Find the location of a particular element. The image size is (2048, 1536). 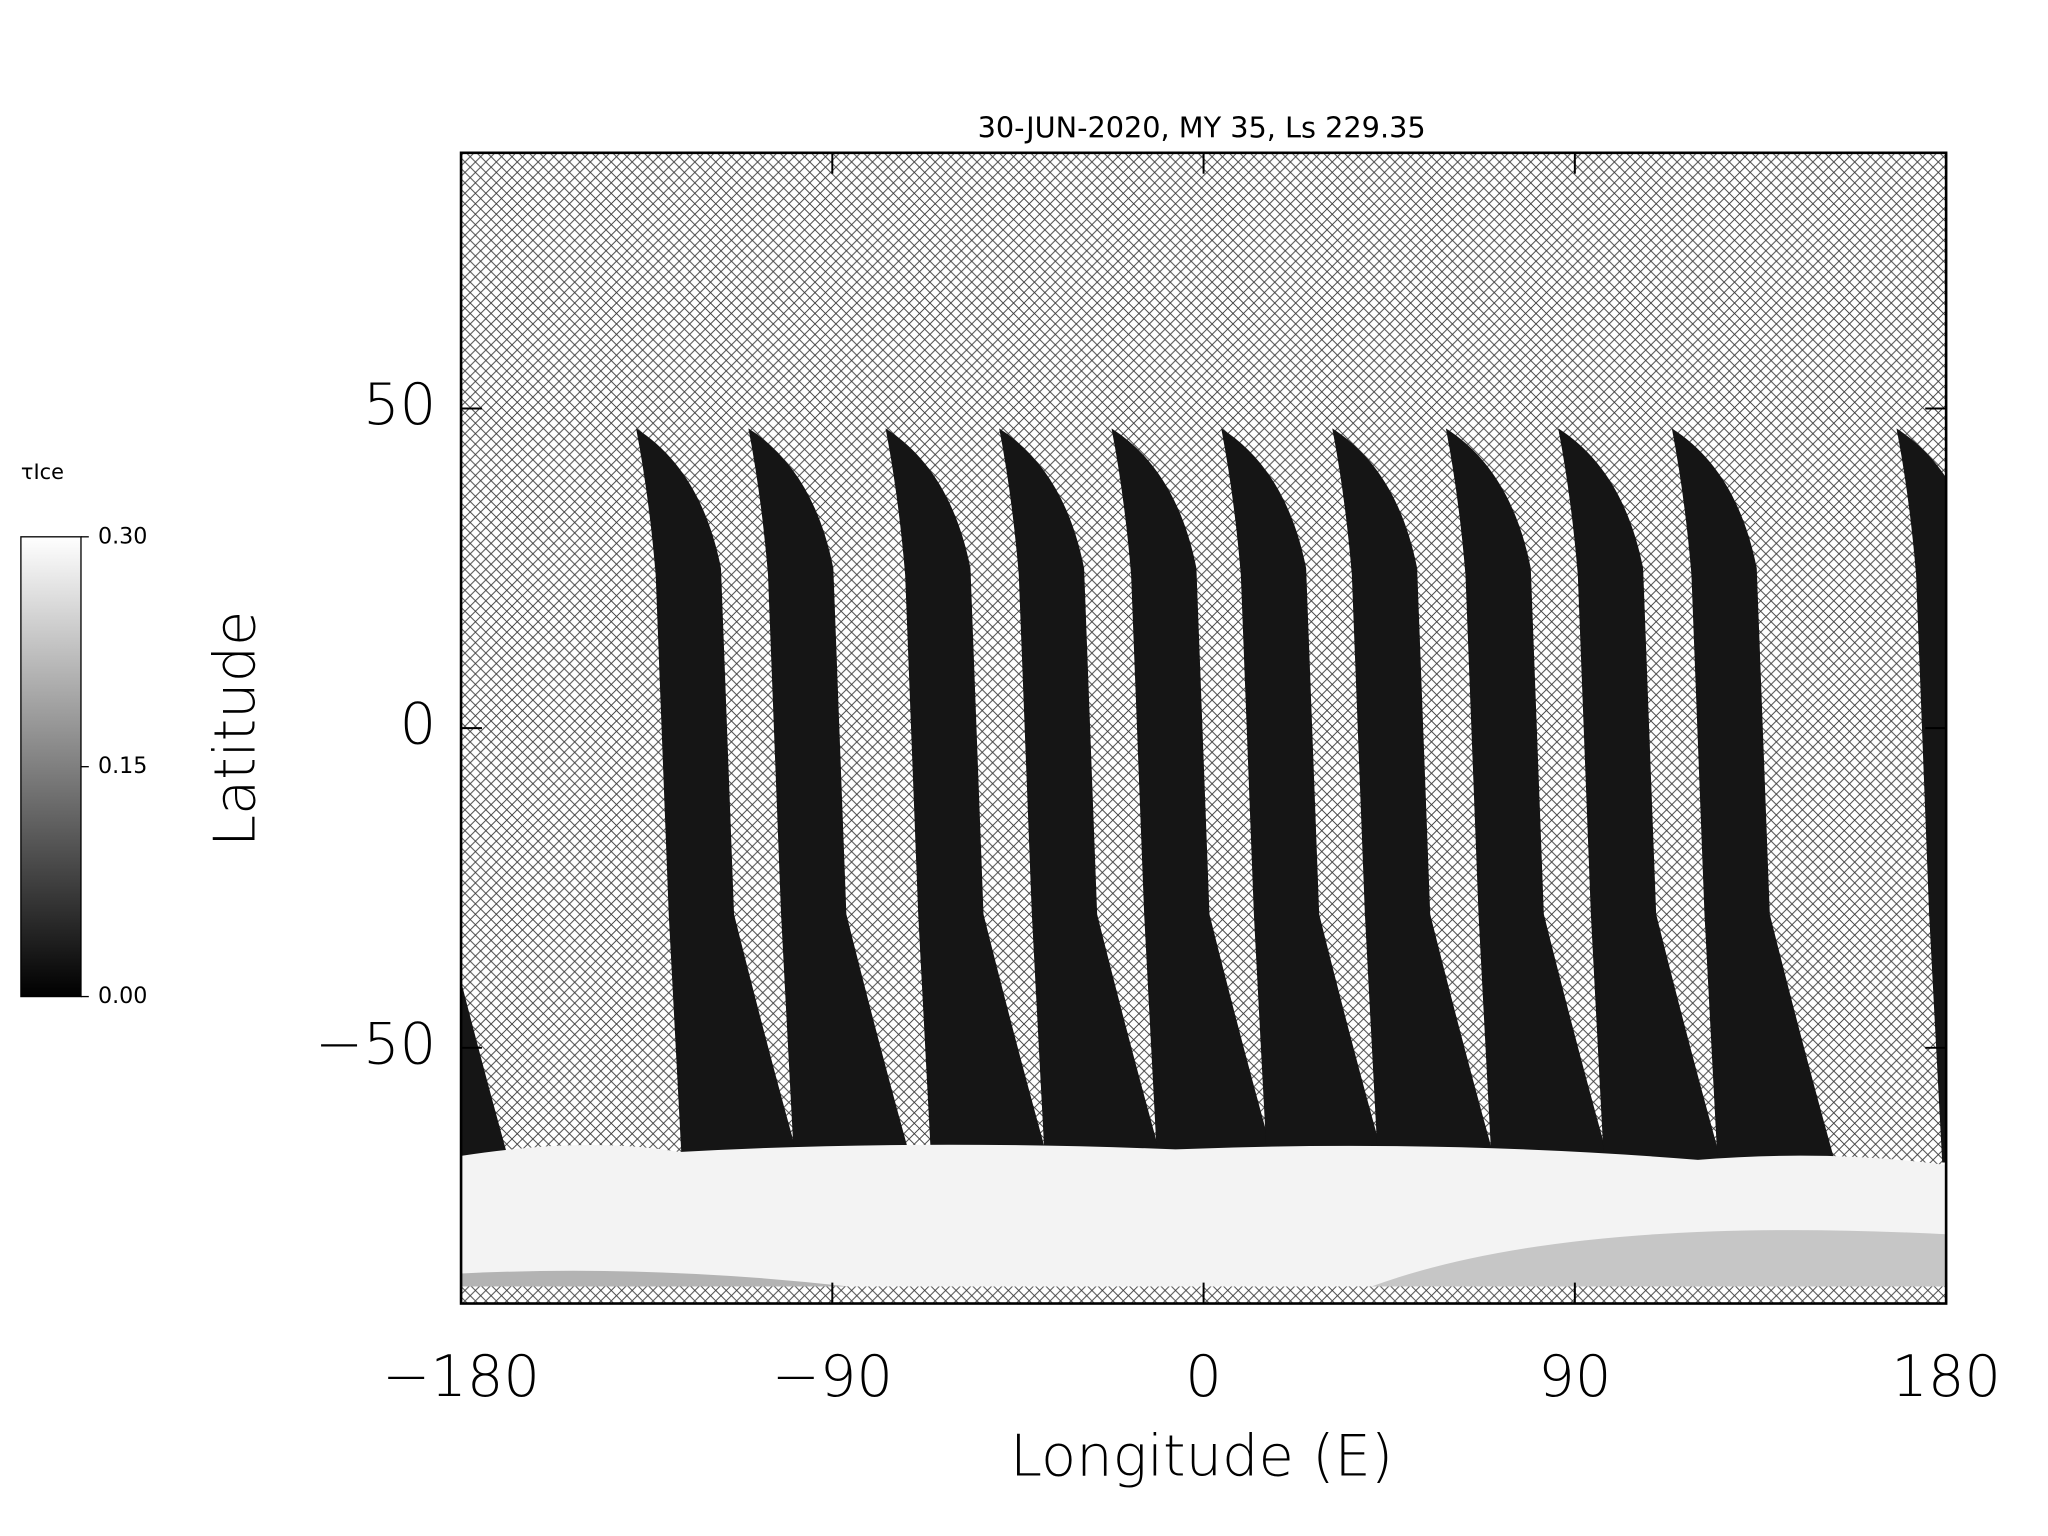

colorbar-label: τIce is located at coordinates (42, 472).